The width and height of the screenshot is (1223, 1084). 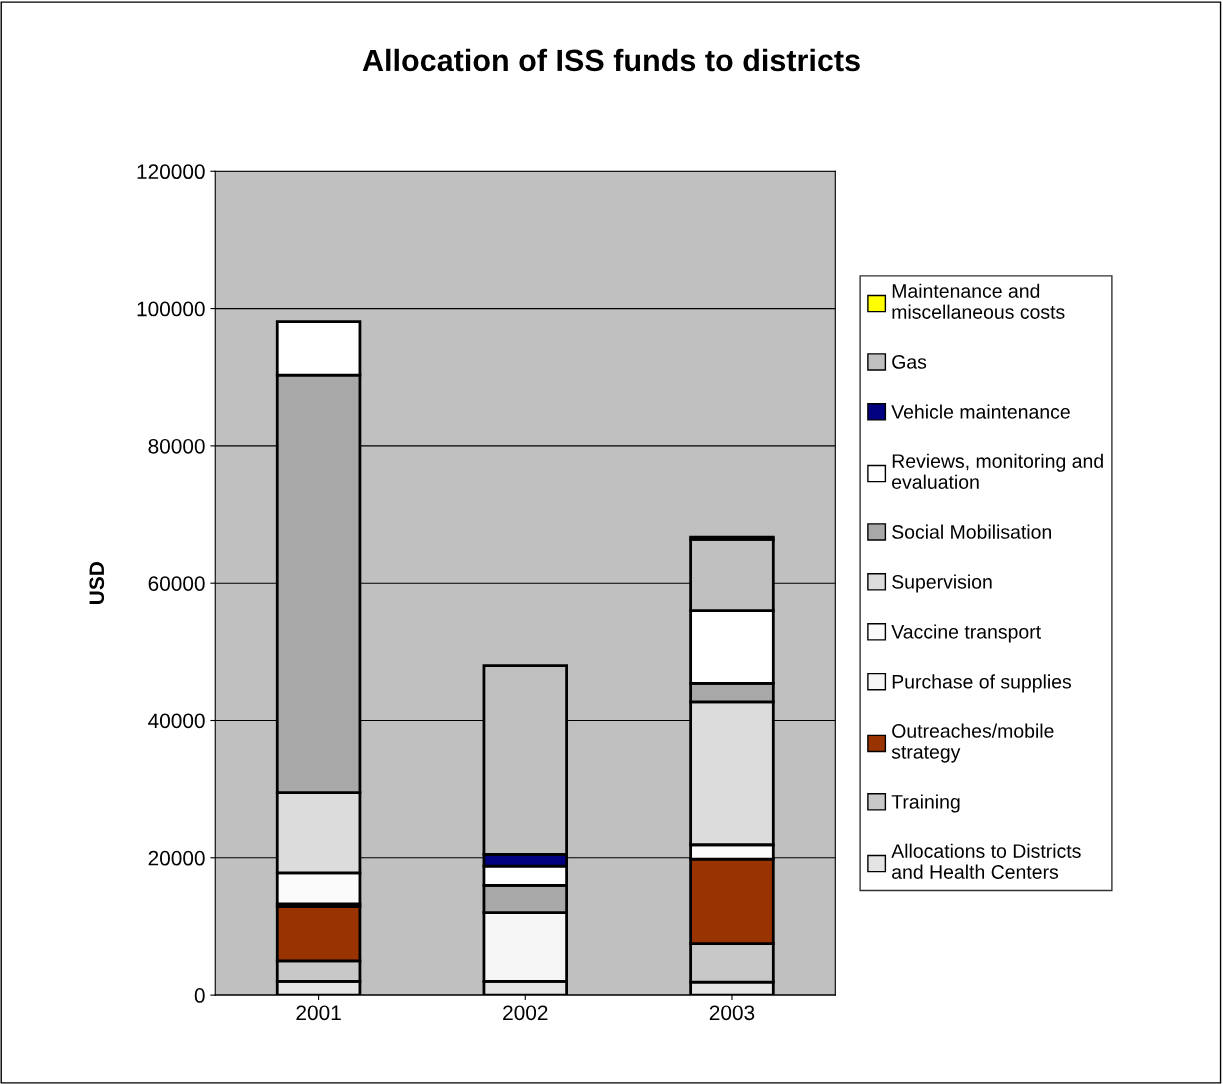 I want to click on legend-label: Outreaches/mobile strategy, so click(x=972, y=743).